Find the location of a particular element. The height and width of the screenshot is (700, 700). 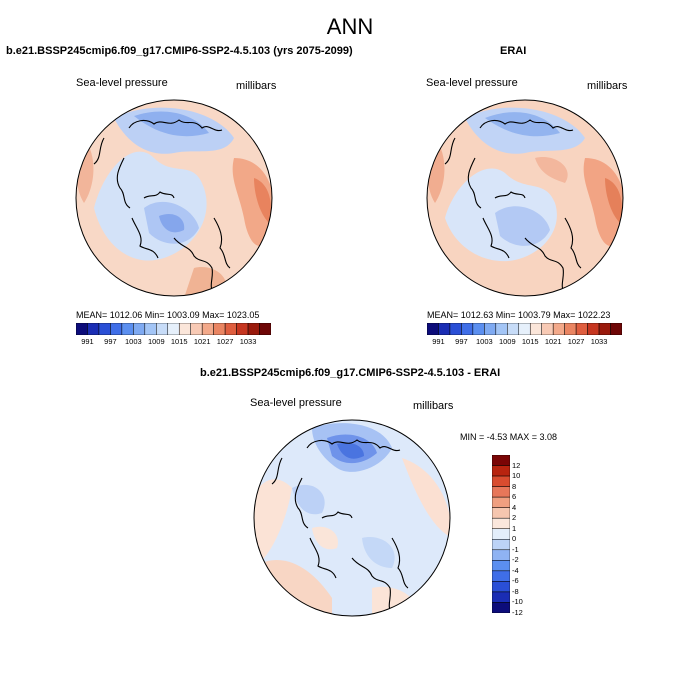

panel-3-stats: MIN = -4.53 MAX = 3.08 is located at coordinates (509, 437).